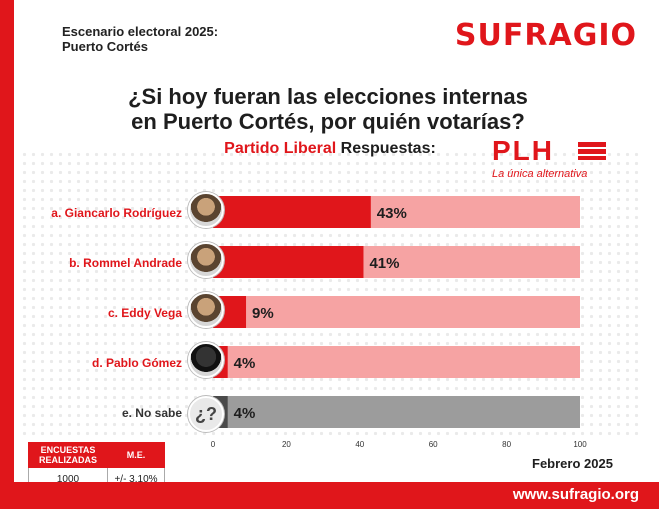  I want to click on category-label-4: e. No sabe, so click(152, 413).